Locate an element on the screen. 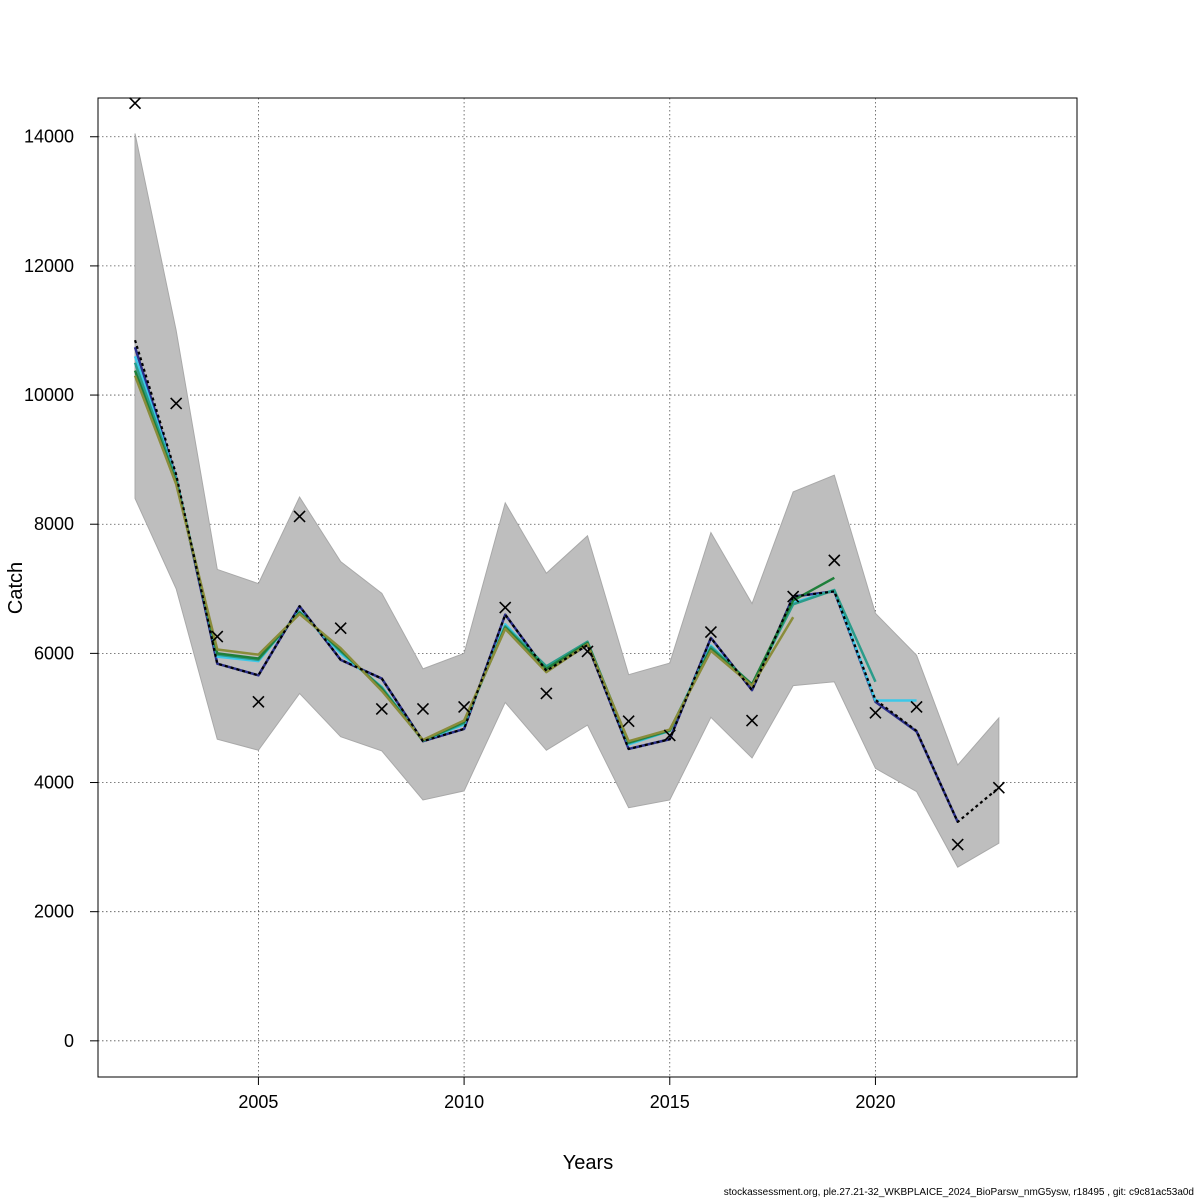 Image resolution: width=1200 pixels, height=1200 pixels. y-axis-title: Catch is located at coordinates (16, 588).